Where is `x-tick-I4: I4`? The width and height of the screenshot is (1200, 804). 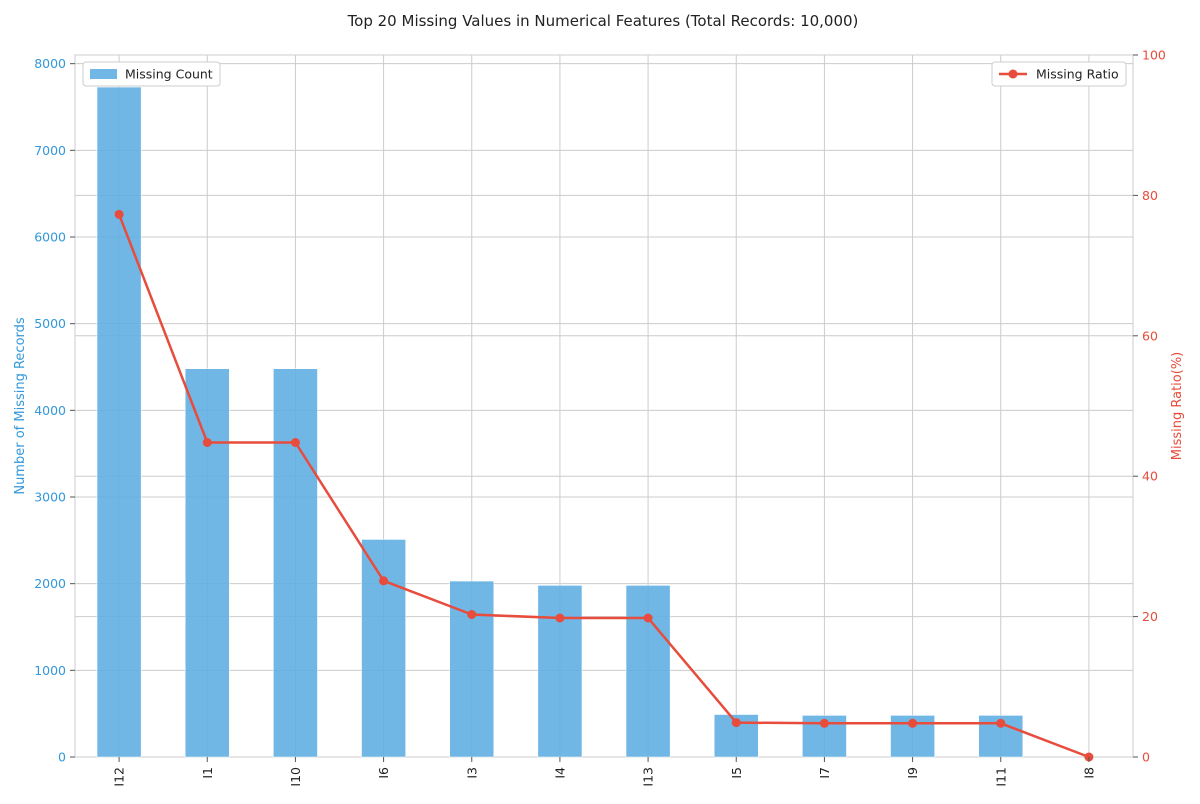 x-tick-I4: I4 is located at coordinates (559, 773).